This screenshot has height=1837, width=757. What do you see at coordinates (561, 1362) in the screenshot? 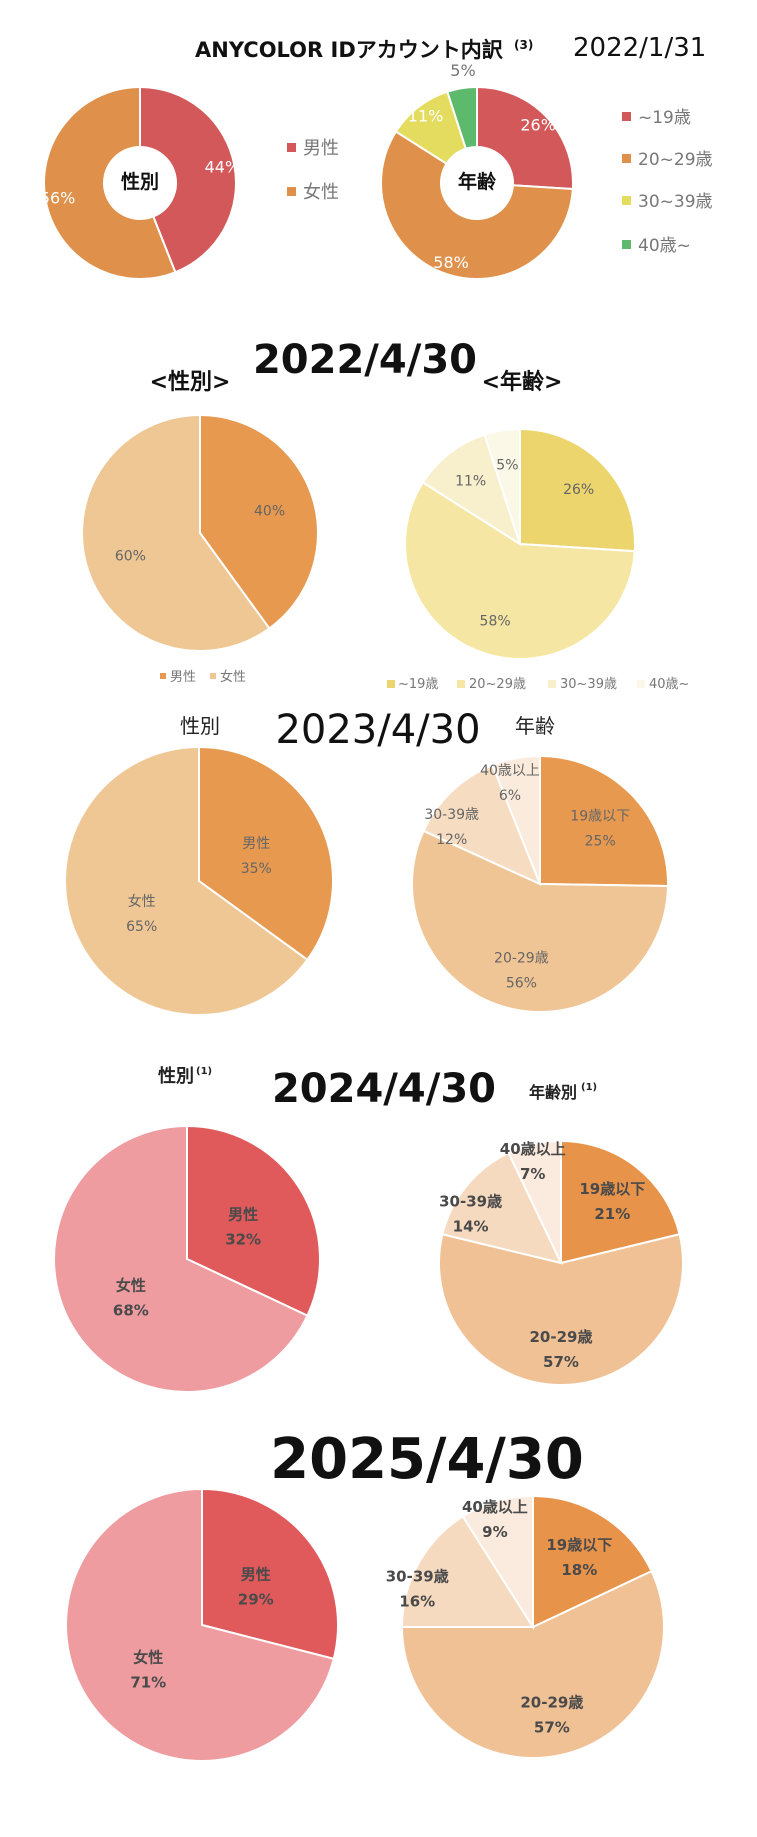
I see `slice-value-label: 57%` at bounding box center [561, 1362].